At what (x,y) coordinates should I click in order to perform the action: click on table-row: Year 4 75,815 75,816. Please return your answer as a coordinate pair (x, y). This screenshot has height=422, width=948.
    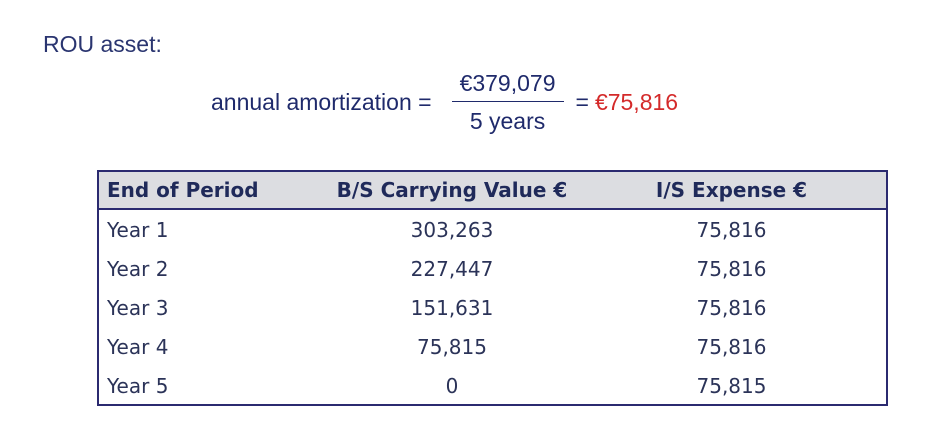
    Looking at the image, I should click on (492, 346).